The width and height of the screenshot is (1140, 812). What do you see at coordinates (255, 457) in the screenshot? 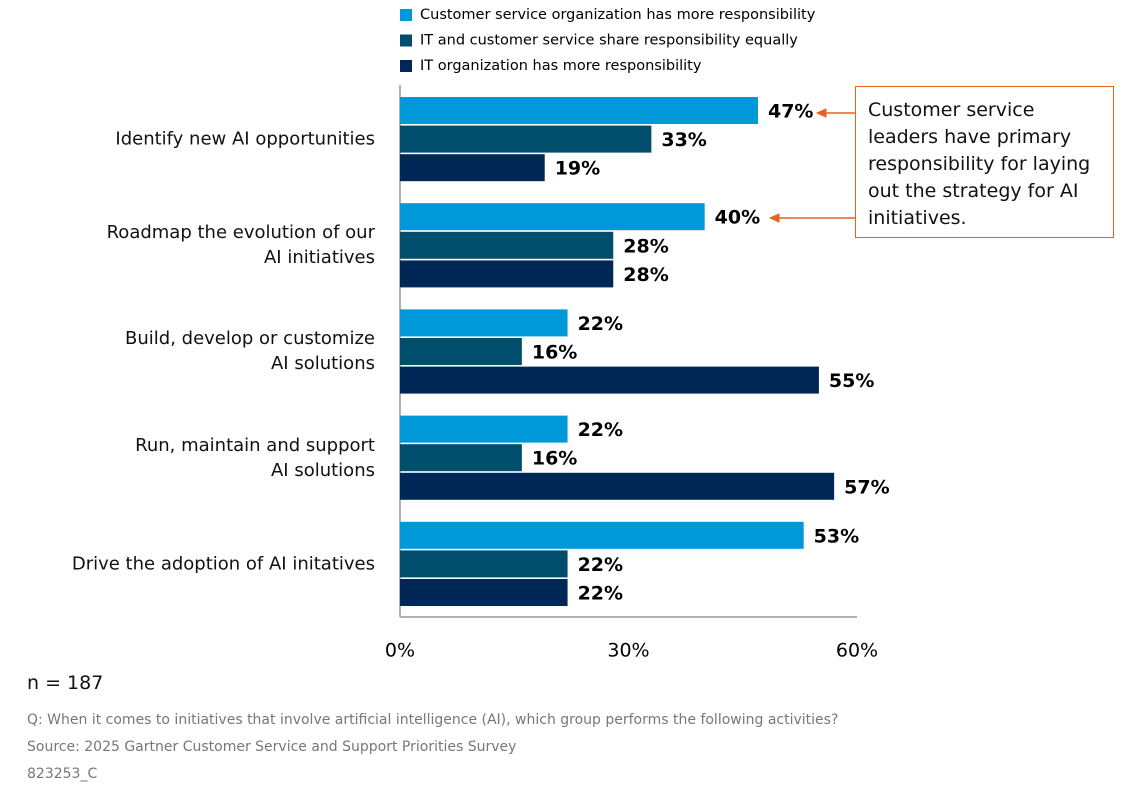
I see `category-label: Run, maintain and support AI solutions` at bounding box center [255, 457].